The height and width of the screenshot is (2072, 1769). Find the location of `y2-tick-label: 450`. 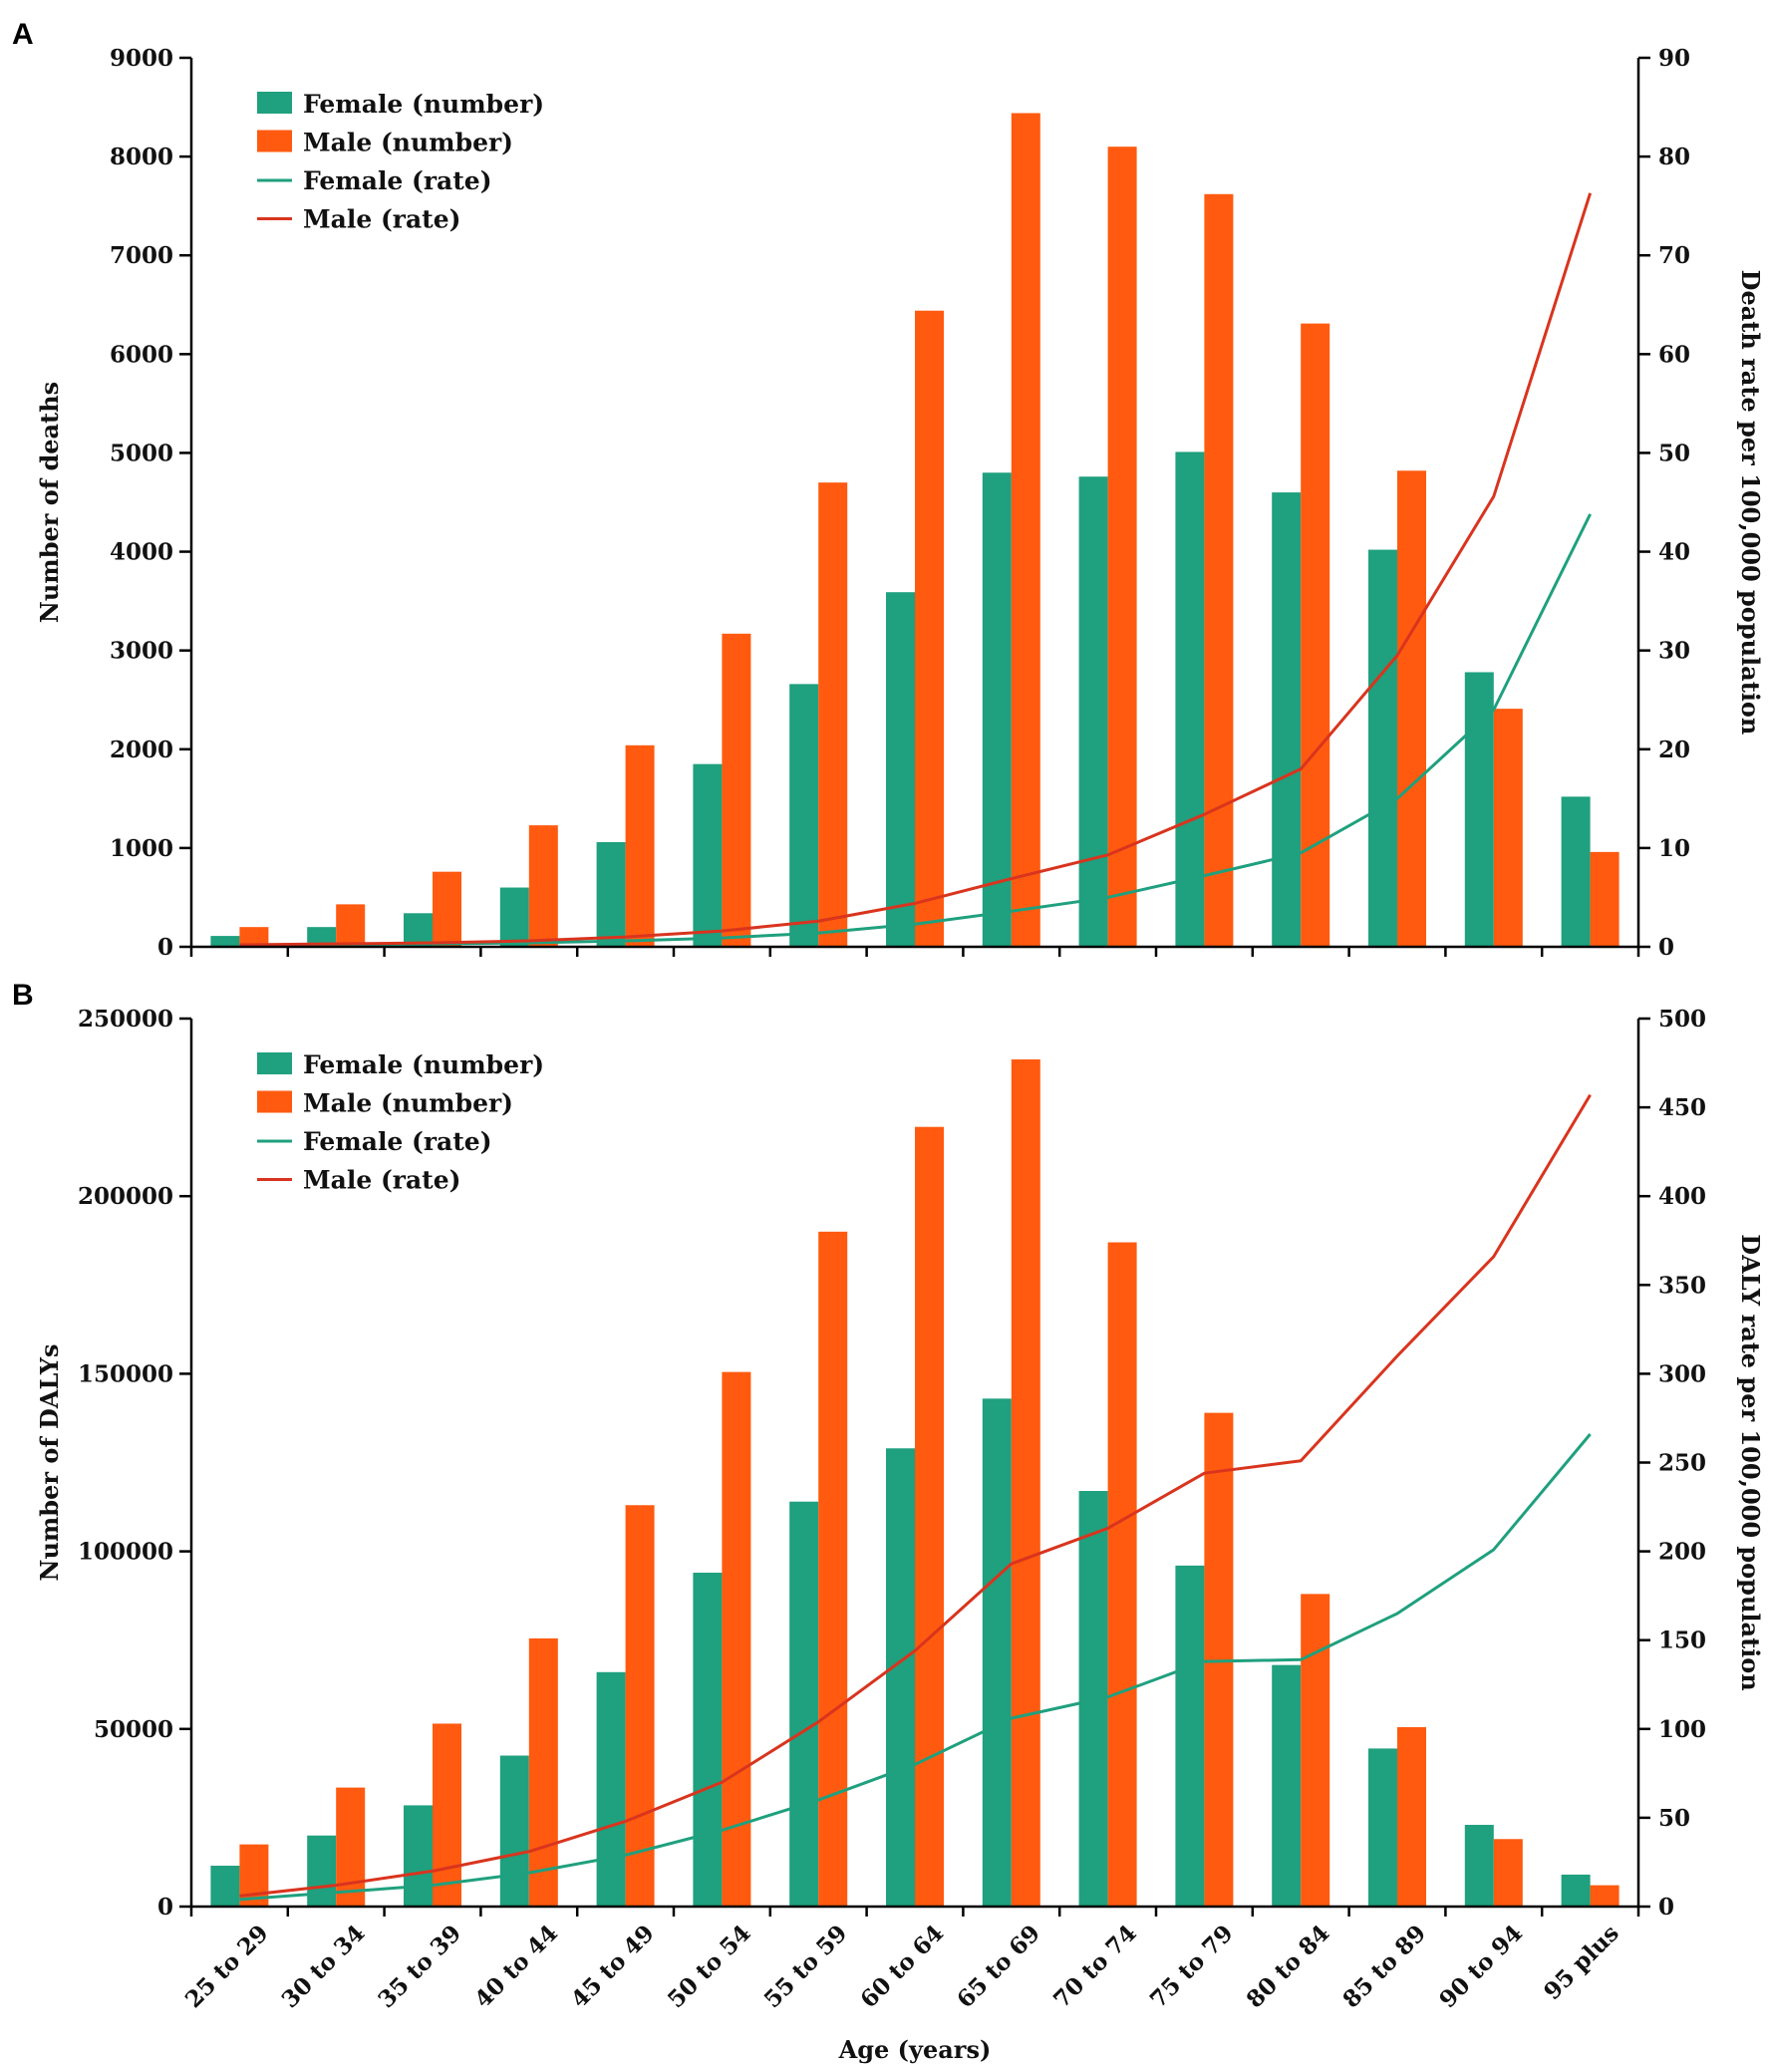

y2-tick-label: 450 is located at coordinates (1682, 1107).